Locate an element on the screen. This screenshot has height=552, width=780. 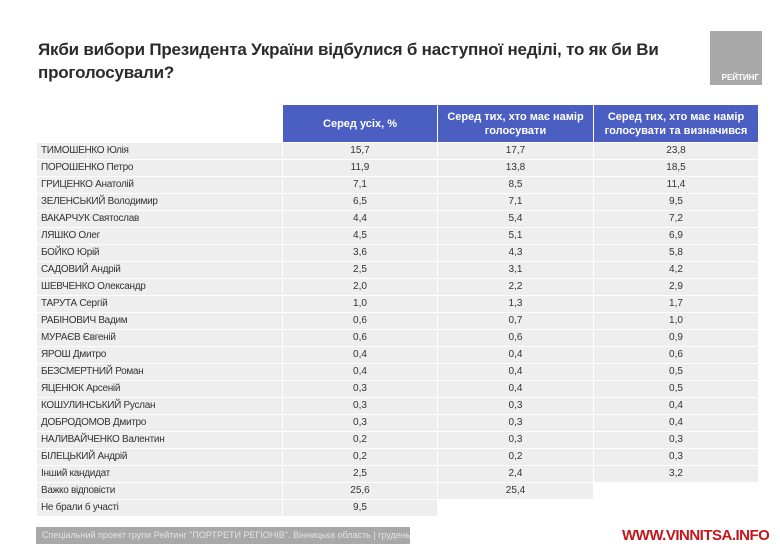
header-all: Серед усіх, % is located at coordinates (360, 123).